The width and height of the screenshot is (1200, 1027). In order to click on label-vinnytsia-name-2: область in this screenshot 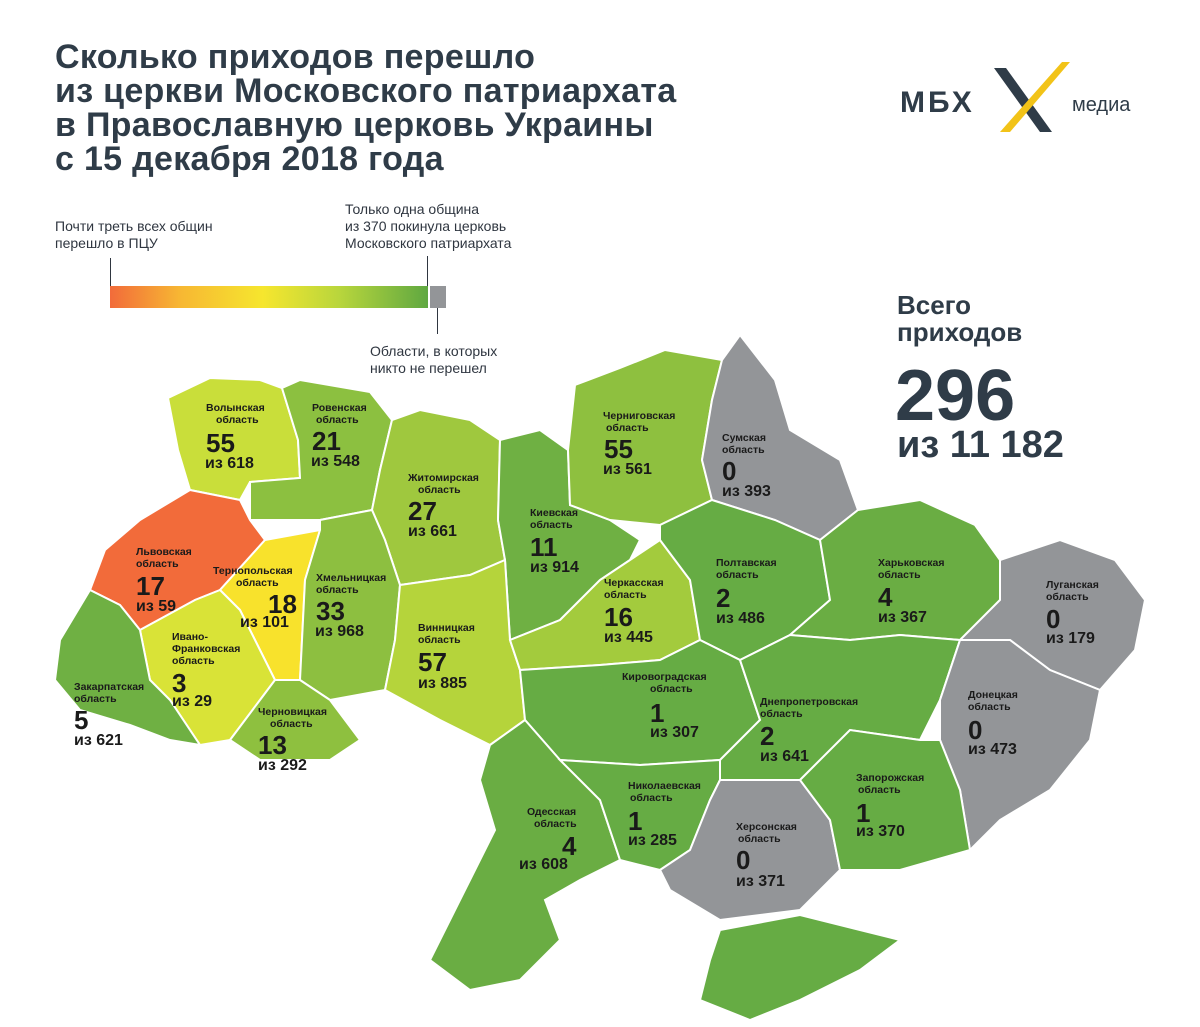, I will do `click(439, 640)`.